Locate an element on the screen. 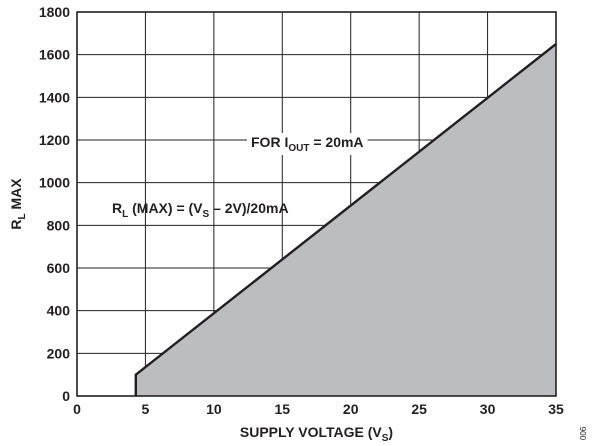  x-tick-label: 0 is located at coordinates (77, 409).